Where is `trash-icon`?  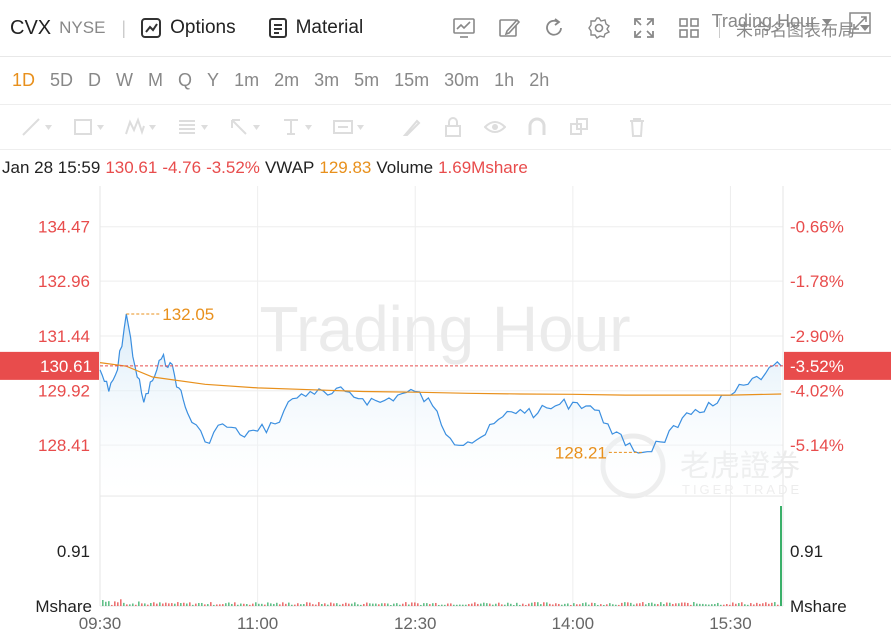
trash-icon is located at coordinates (637, 127).